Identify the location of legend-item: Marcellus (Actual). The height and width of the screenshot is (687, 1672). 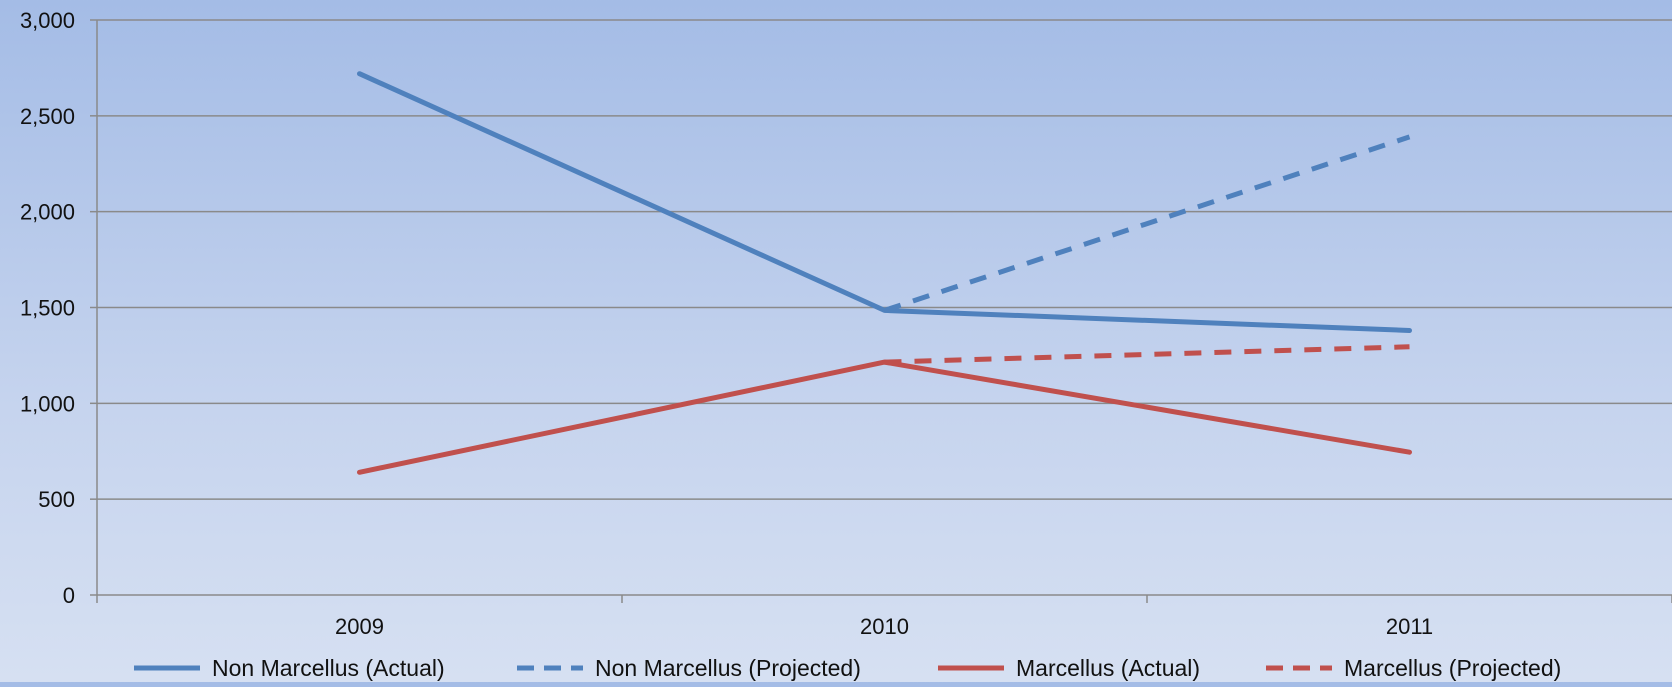
(1069, 668).